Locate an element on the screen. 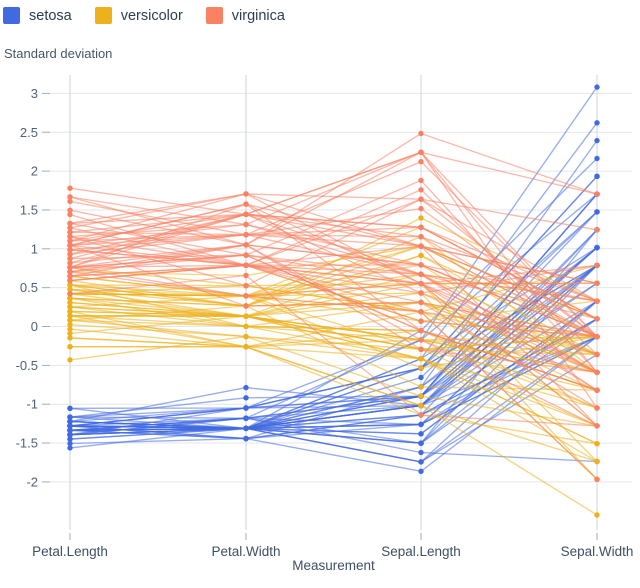 The height and width of the screenshot is (588, 640). x-axis-label-Petal.Length: Petal.Length is located at coordinates (70, 551).